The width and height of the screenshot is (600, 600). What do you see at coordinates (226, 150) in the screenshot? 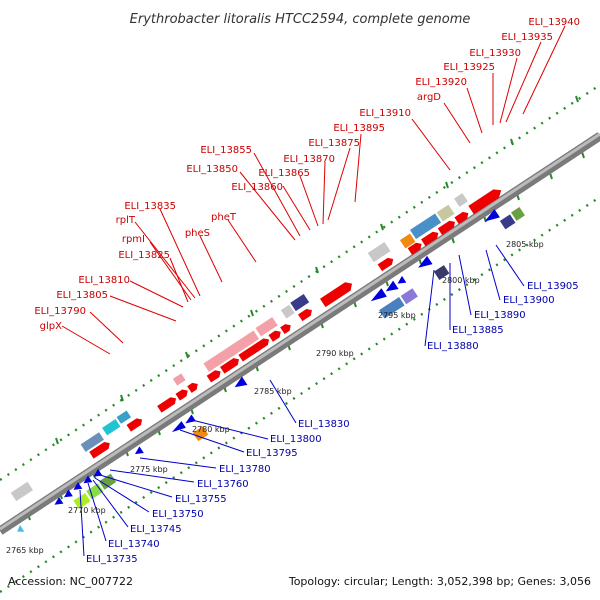
I see `forward-gene-label: ELI_13855` at bounding box center [226, 150].